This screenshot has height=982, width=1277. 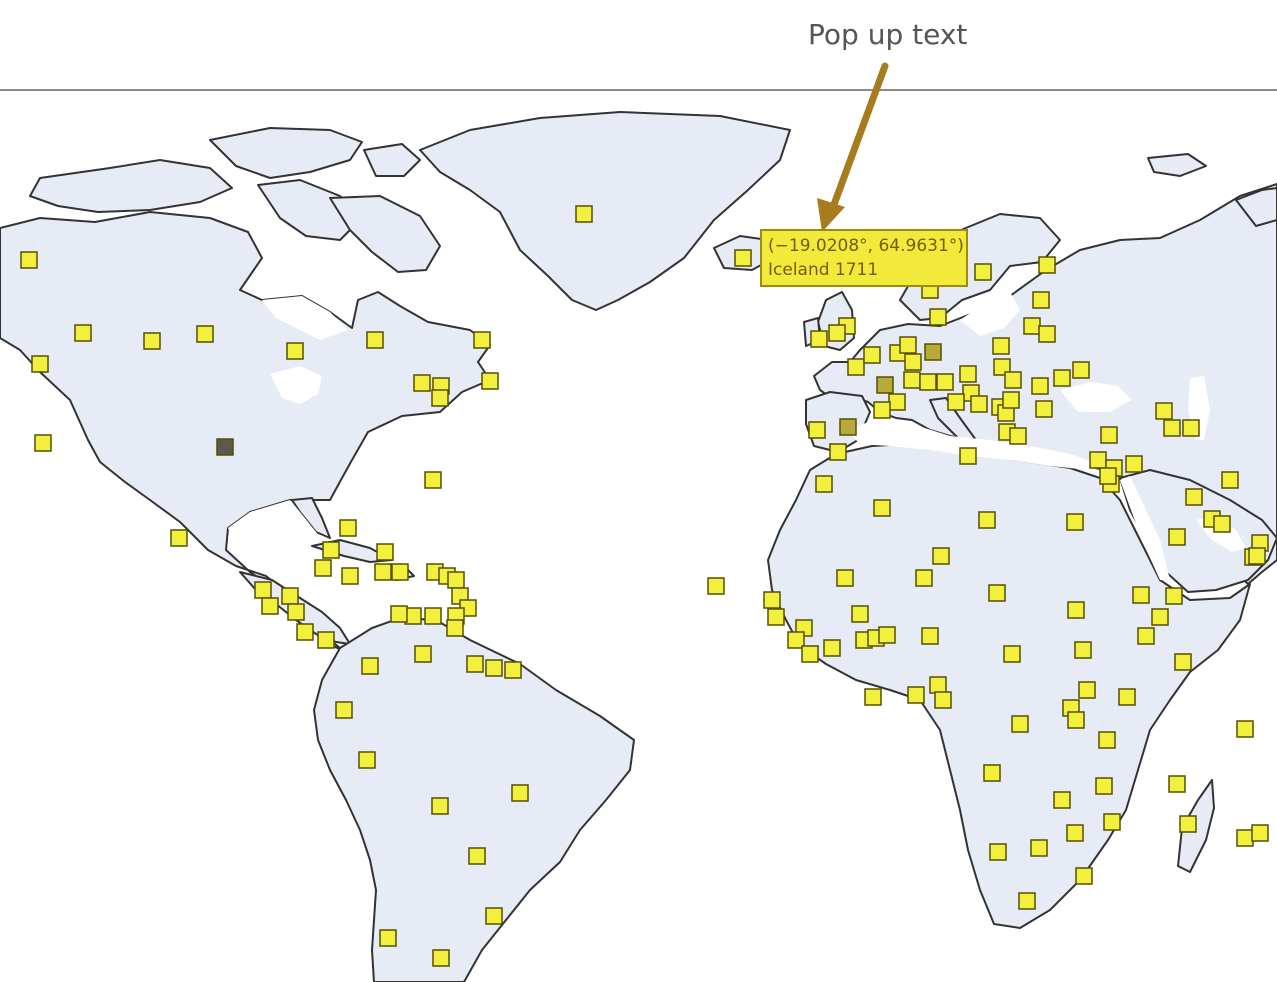 What do you see at coordinates (225, 447) in the screenshot?
I see `map-marker-selected` at bounding box center [225, 447].